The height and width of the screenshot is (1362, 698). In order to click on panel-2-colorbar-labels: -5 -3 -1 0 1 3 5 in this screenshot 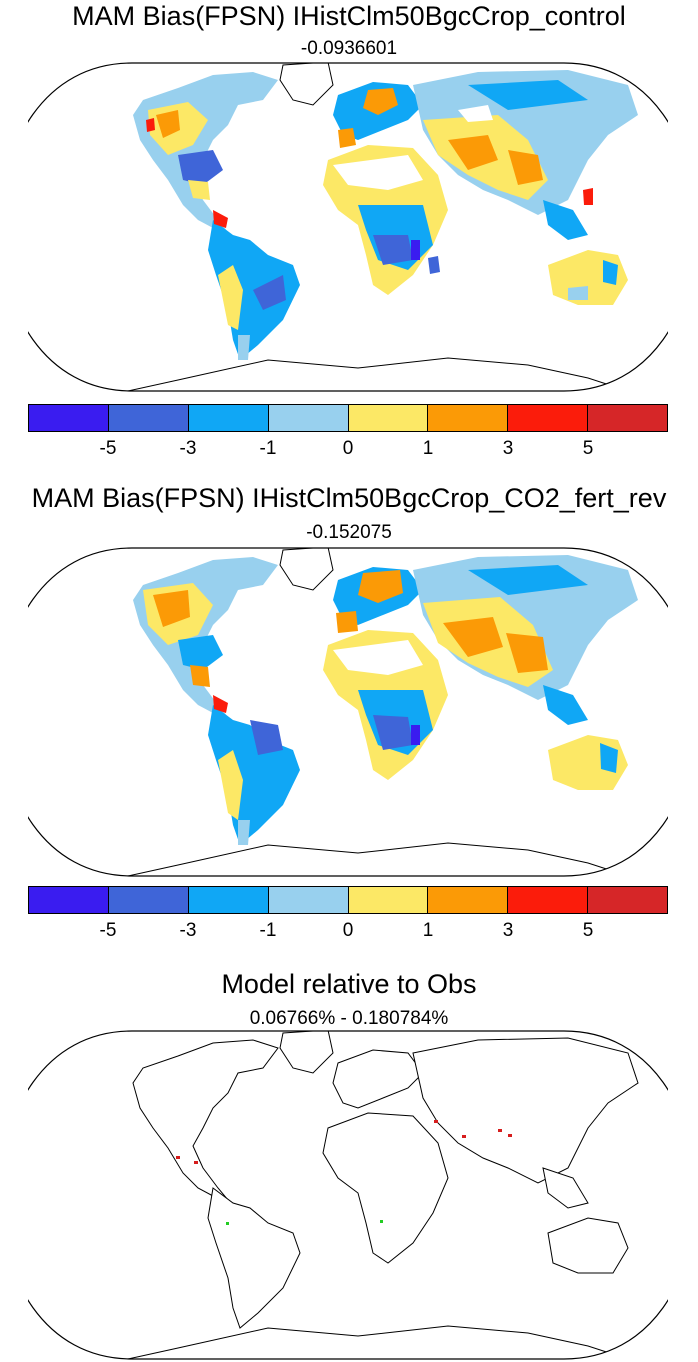, I will do `click(348, 931)`.